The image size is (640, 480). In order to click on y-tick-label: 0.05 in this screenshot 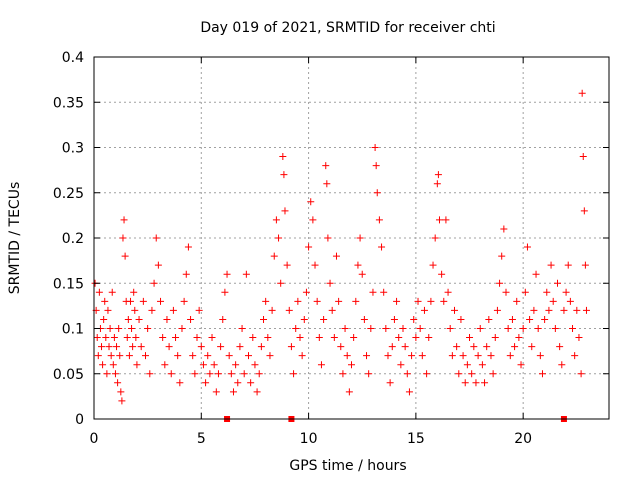, I will do `click(68, 375)`.